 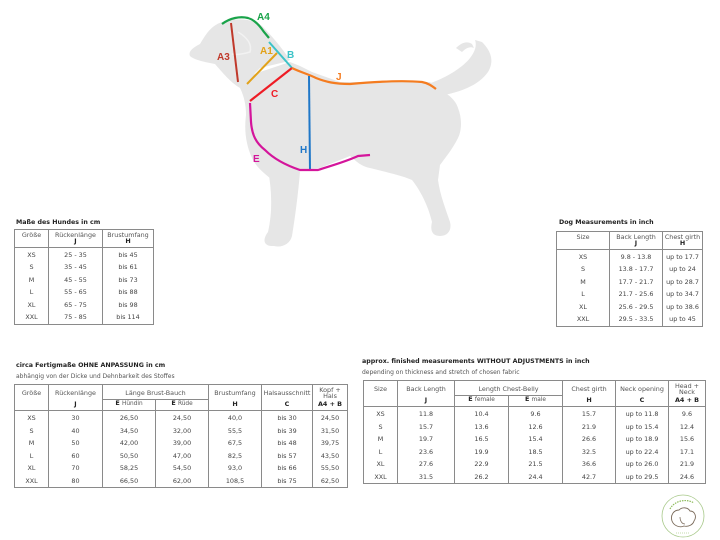 What do you see at coordinates (534, 413) in the screenshot?
I see `table-row: XS 11.8 10.4 9.6 15.7 up to 11.8 9.6` at bounding box center [534, 413].